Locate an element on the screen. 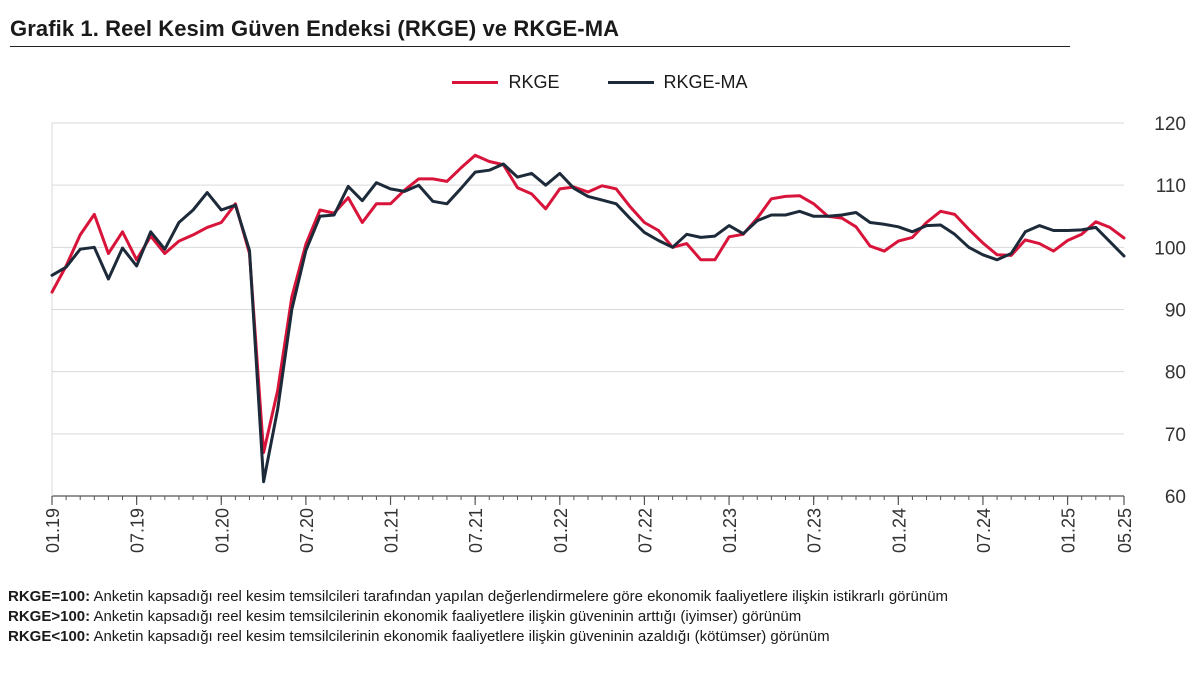  title-underline is located at coordinates (540, 46).